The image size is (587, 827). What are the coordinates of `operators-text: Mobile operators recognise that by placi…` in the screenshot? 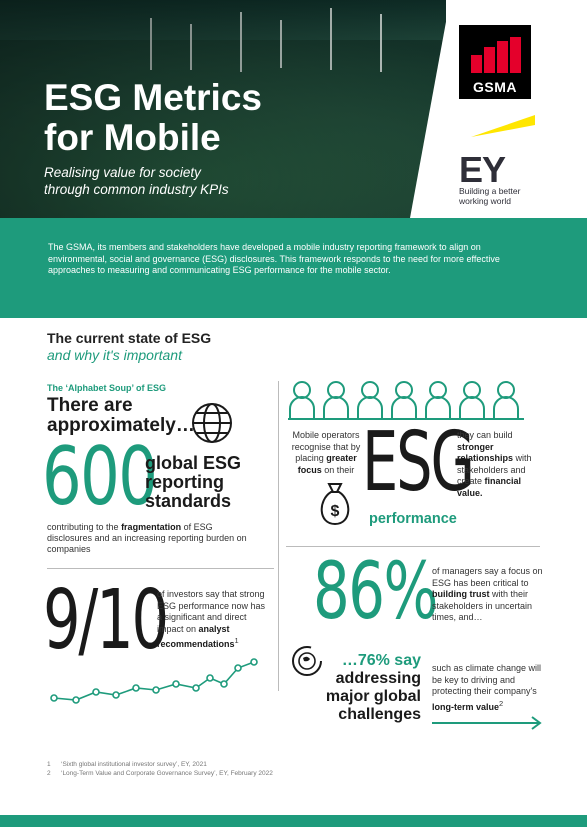 It's located at (326, 452).